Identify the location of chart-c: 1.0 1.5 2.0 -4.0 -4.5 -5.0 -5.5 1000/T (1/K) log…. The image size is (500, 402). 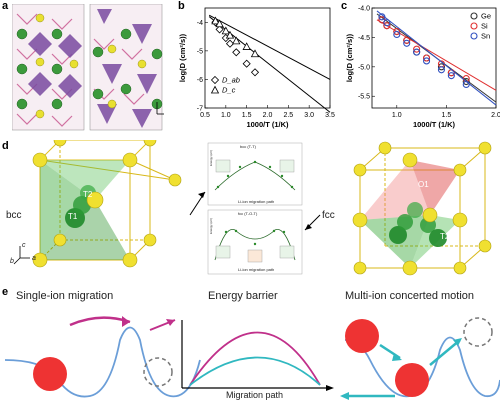
(419, 68).